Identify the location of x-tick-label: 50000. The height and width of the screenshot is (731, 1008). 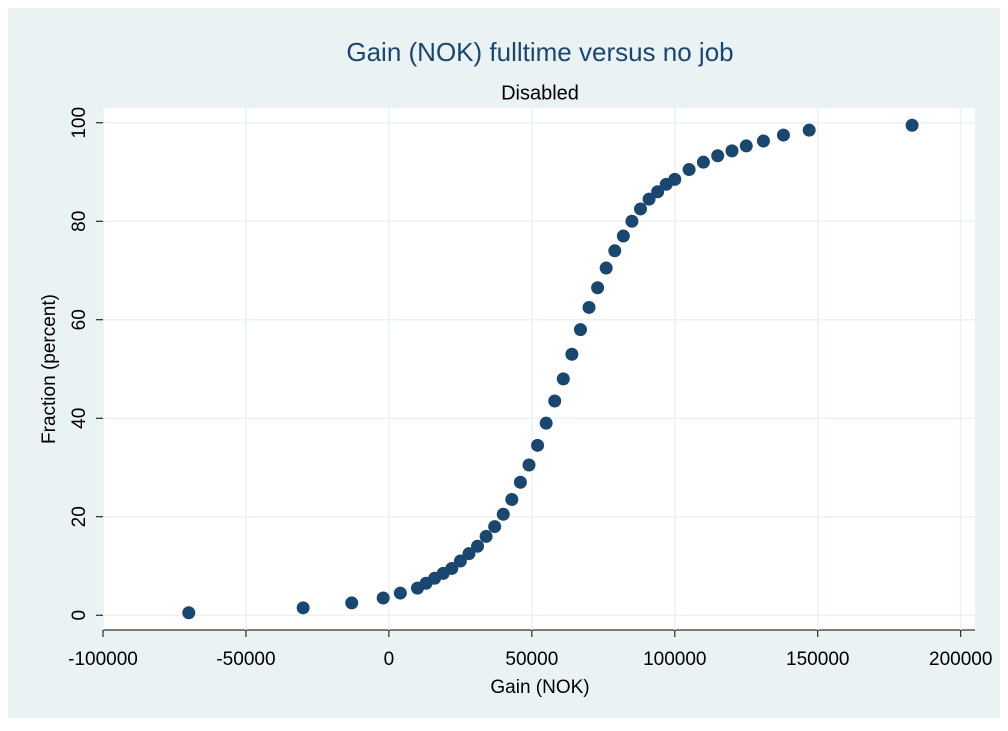
(531, 659).